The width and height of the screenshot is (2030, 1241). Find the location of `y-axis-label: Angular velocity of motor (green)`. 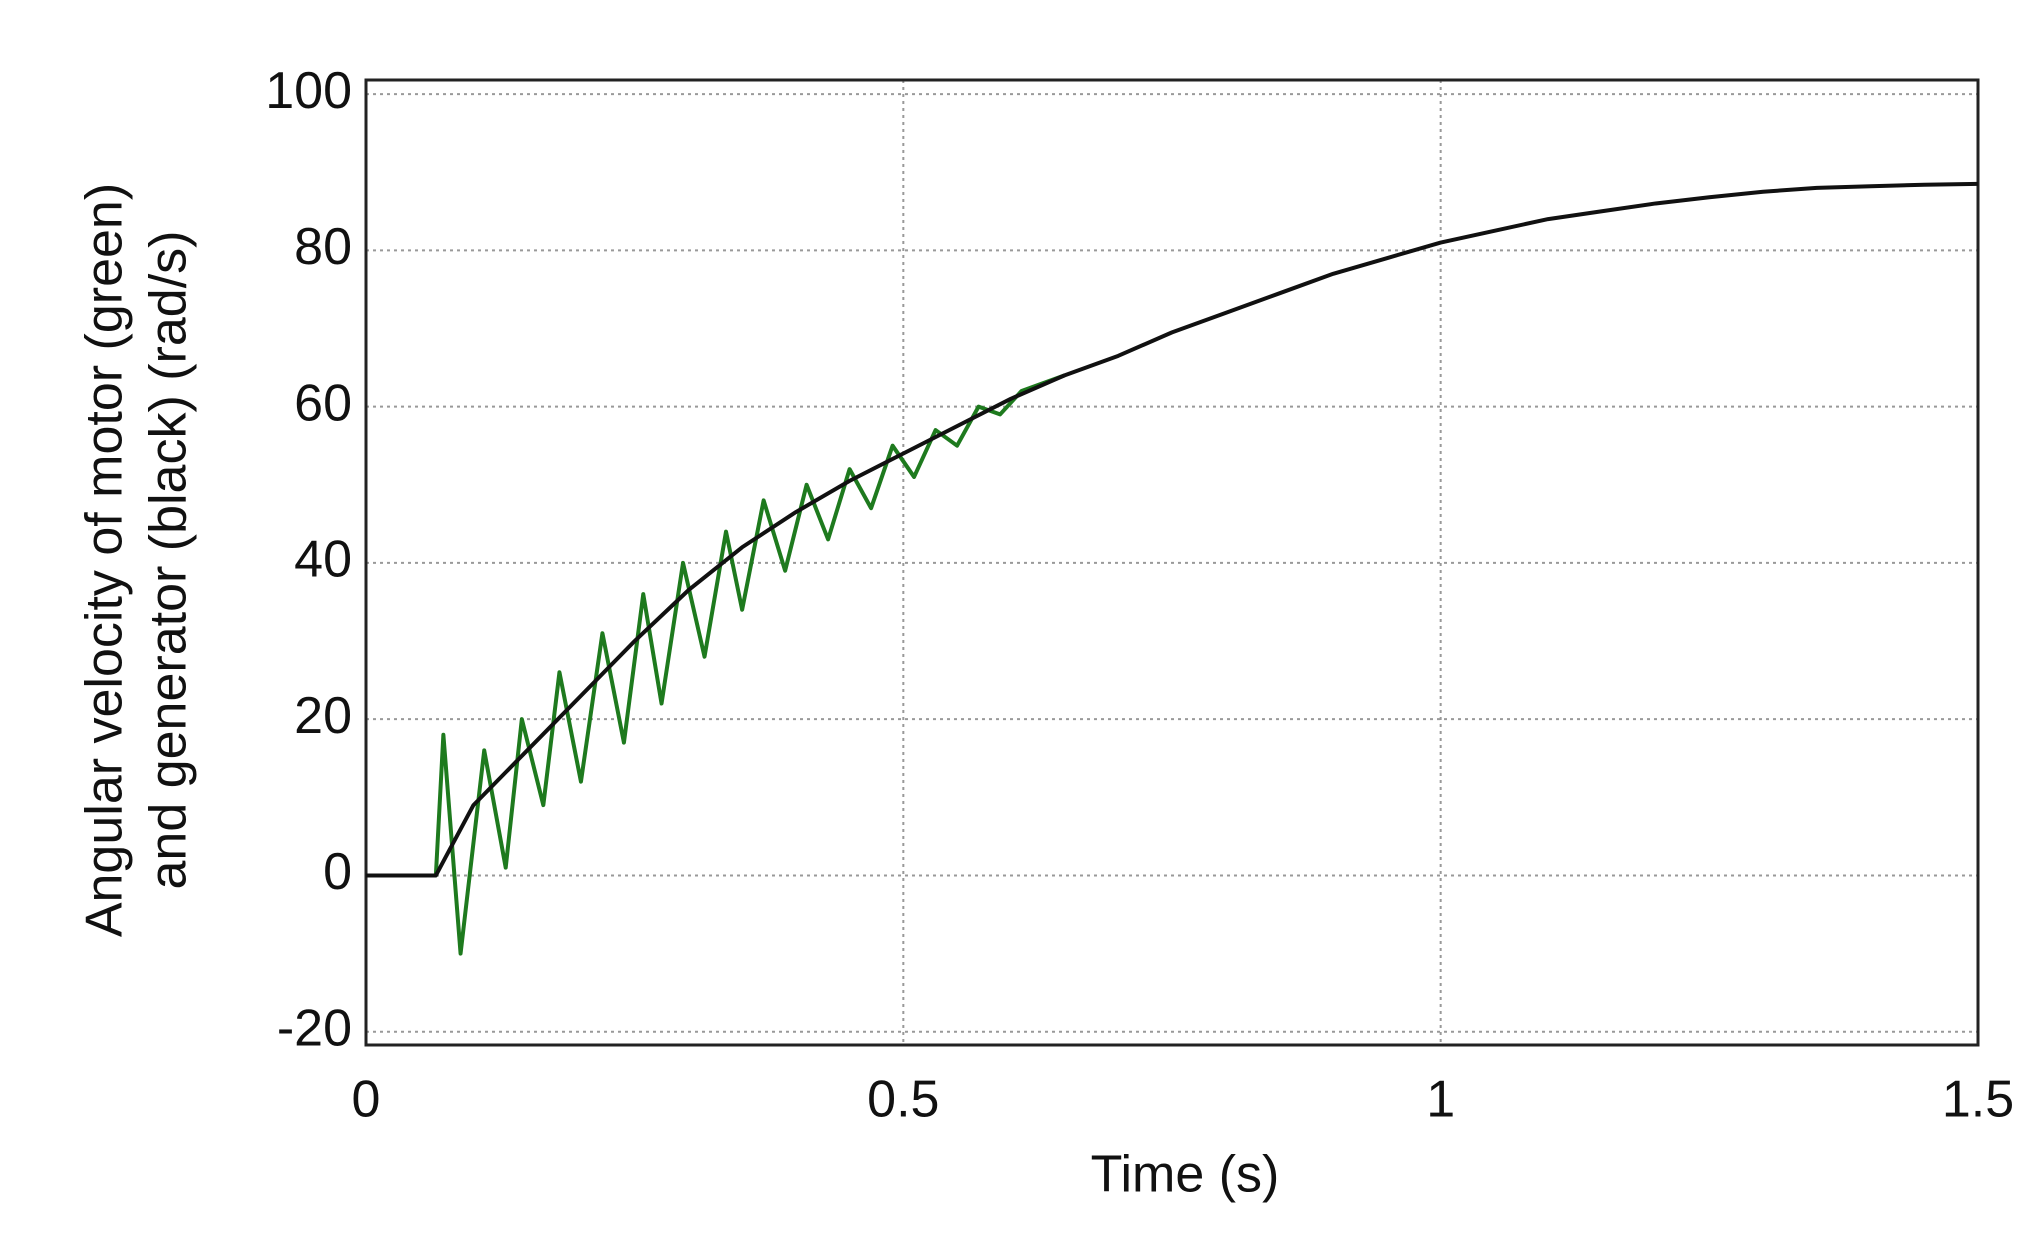

y-axis-label: Angular velocity of motor (green) is located at coordinates (105, 560).